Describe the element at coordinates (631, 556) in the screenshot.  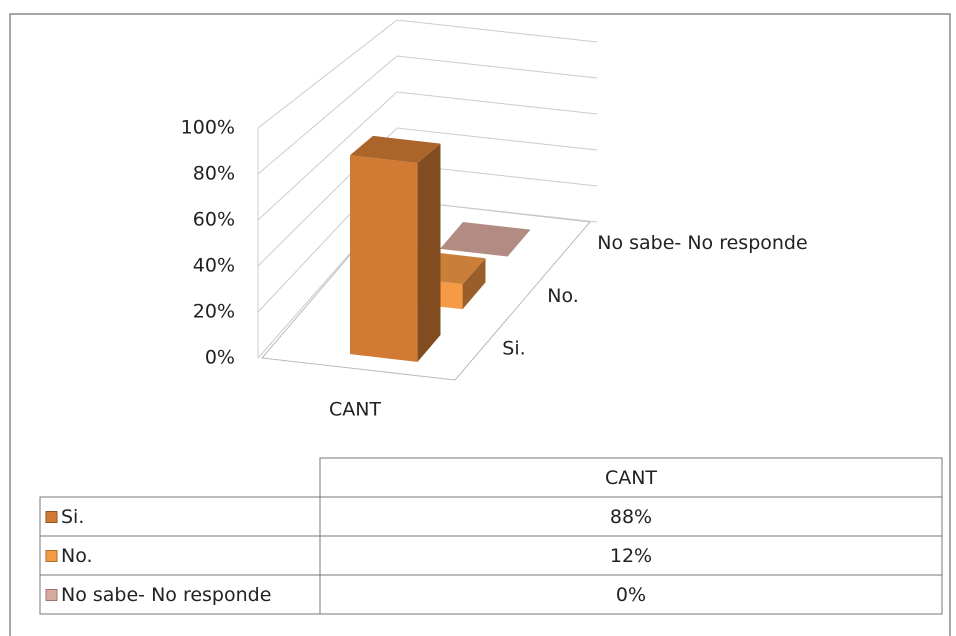
I see `table-value: 12%` at that location.